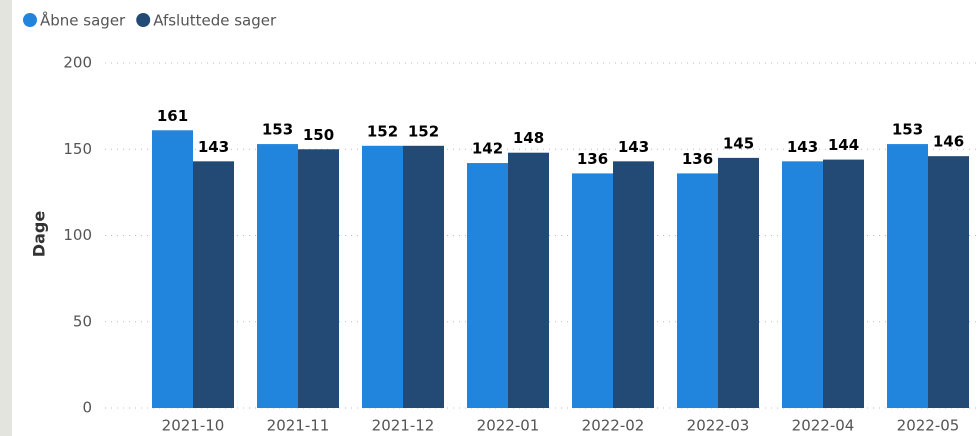 The height and width of the screenshot is (436, 979). I want to click on data-label: 142, so click(487, 149).